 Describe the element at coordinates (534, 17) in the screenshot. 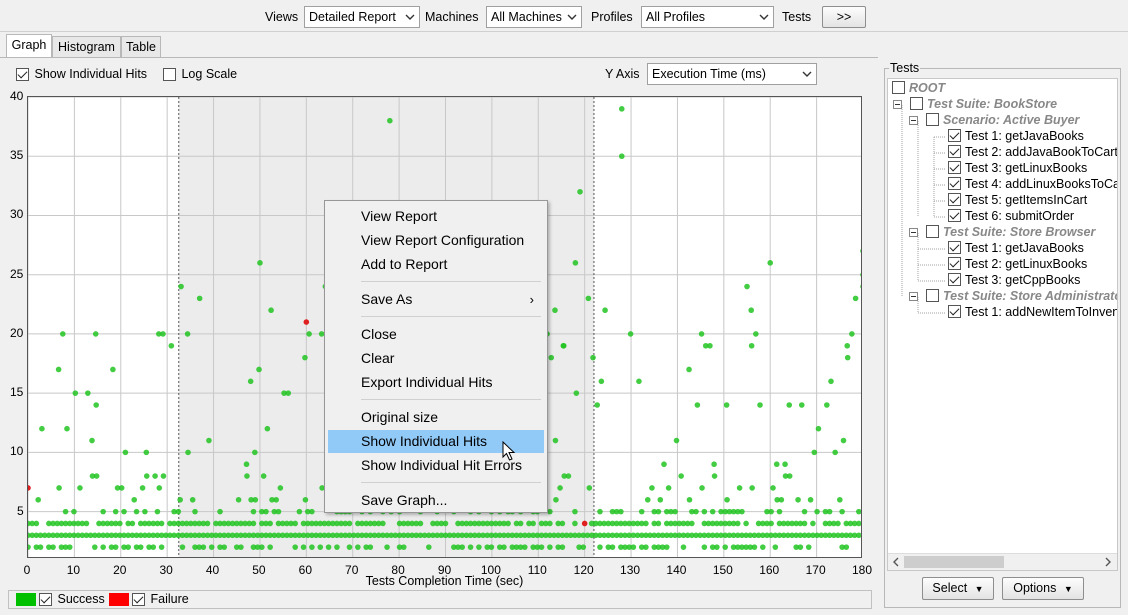

I see `machines-select: All Machines` at that location.